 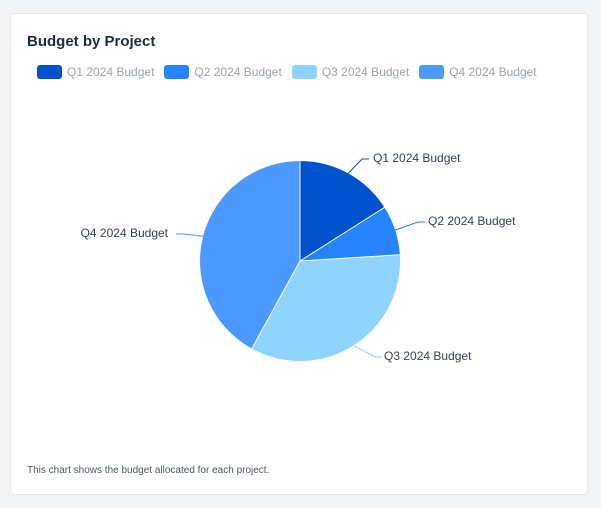 I want to click on slice-label-q4: Q4 2024 Budget, so click(x=125, y=233).